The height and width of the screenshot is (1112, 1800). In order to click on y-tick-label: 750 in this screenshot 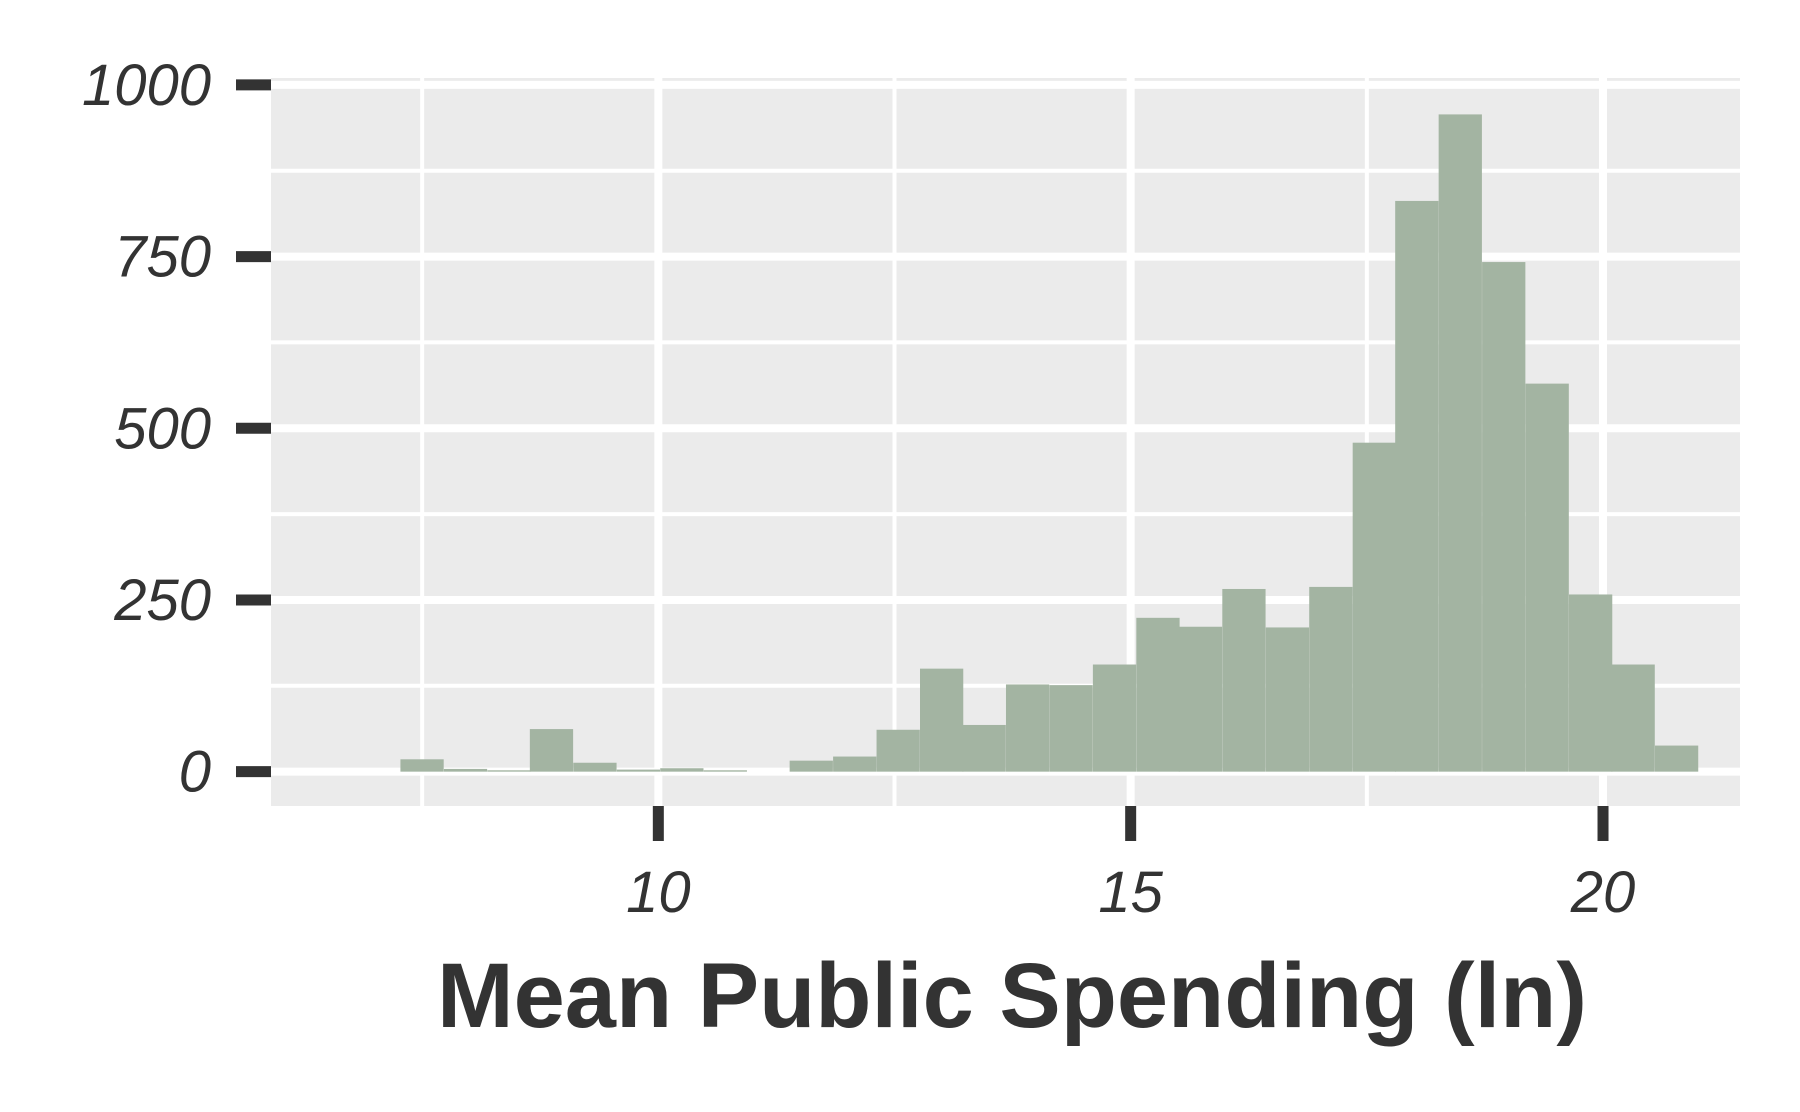, I will do `click(162, 257)`.